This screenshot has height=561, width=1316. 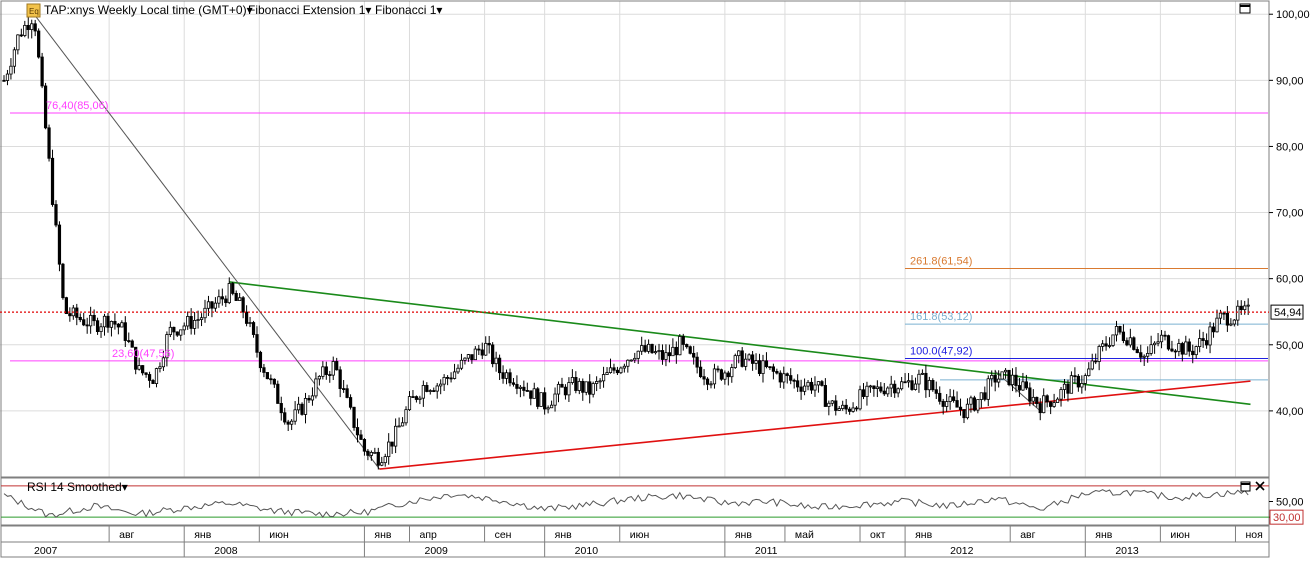 What do you see at coordinates (77, 487) in the screenshot?
I see `rsi-dropdown: RSI 14 Smoothed▾` at bounding box center [77, 487].